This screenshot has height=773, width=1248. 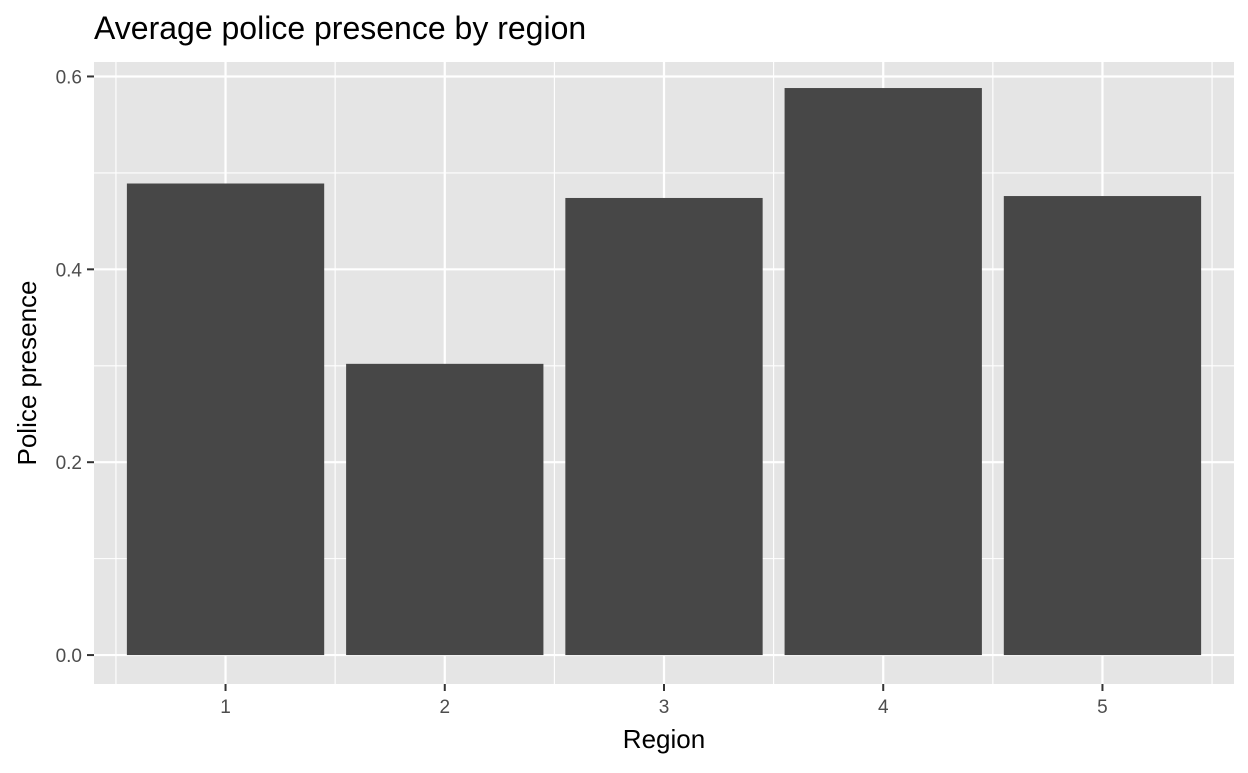 I want to click on chart-title: Average police presence by region, so click(x=340, y=28).